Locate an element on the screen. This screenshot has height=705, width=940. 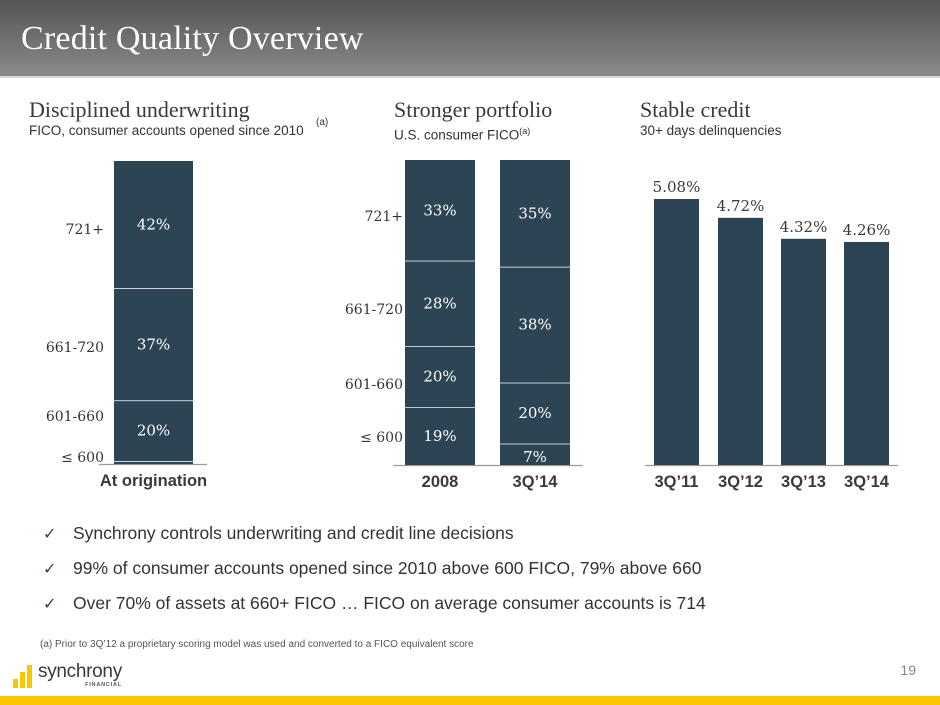
segment-value-label: 19% is located at coordinates (439, 436).